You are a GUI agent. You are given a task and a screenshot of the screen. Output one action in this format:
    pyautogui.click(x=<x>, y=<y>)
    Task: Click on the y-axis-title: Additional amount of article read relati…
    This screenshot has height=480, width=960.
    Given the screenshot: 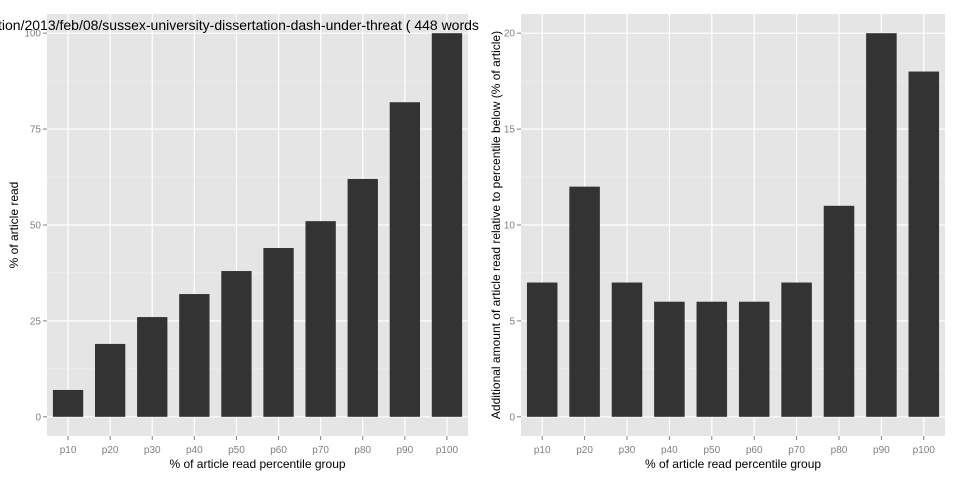 What is the action you would take?
    pyautogui.click(x=496, y=225)
    